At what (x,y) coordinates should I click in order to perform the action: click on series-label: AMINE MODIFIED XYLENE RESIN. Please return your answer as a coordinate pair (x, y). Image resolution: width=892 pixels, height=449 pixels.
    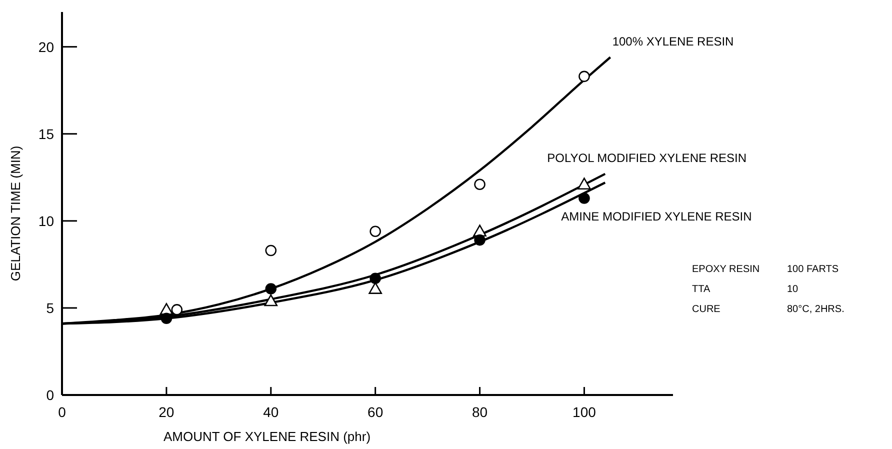
    Looking at the image, I should click on (656, 217).